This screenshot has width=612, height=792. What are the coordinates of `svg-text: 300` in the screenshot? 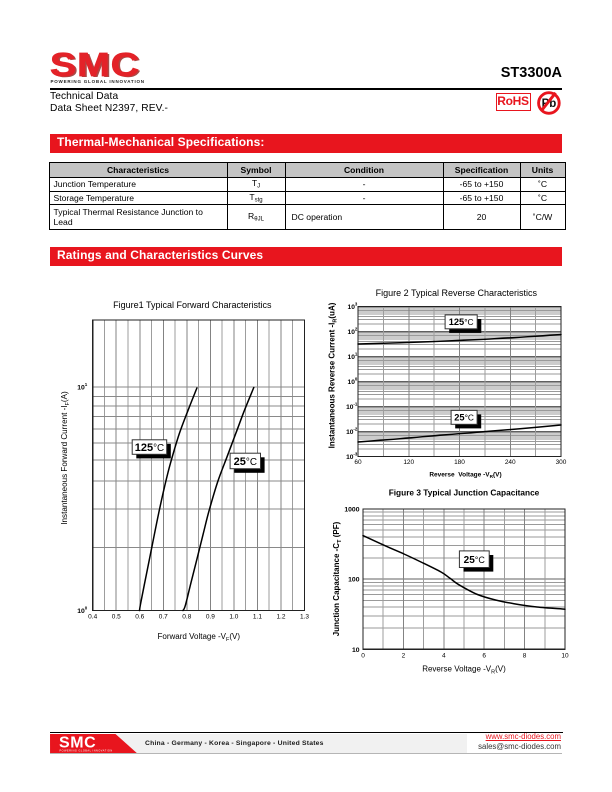 It's located at (561, 462).